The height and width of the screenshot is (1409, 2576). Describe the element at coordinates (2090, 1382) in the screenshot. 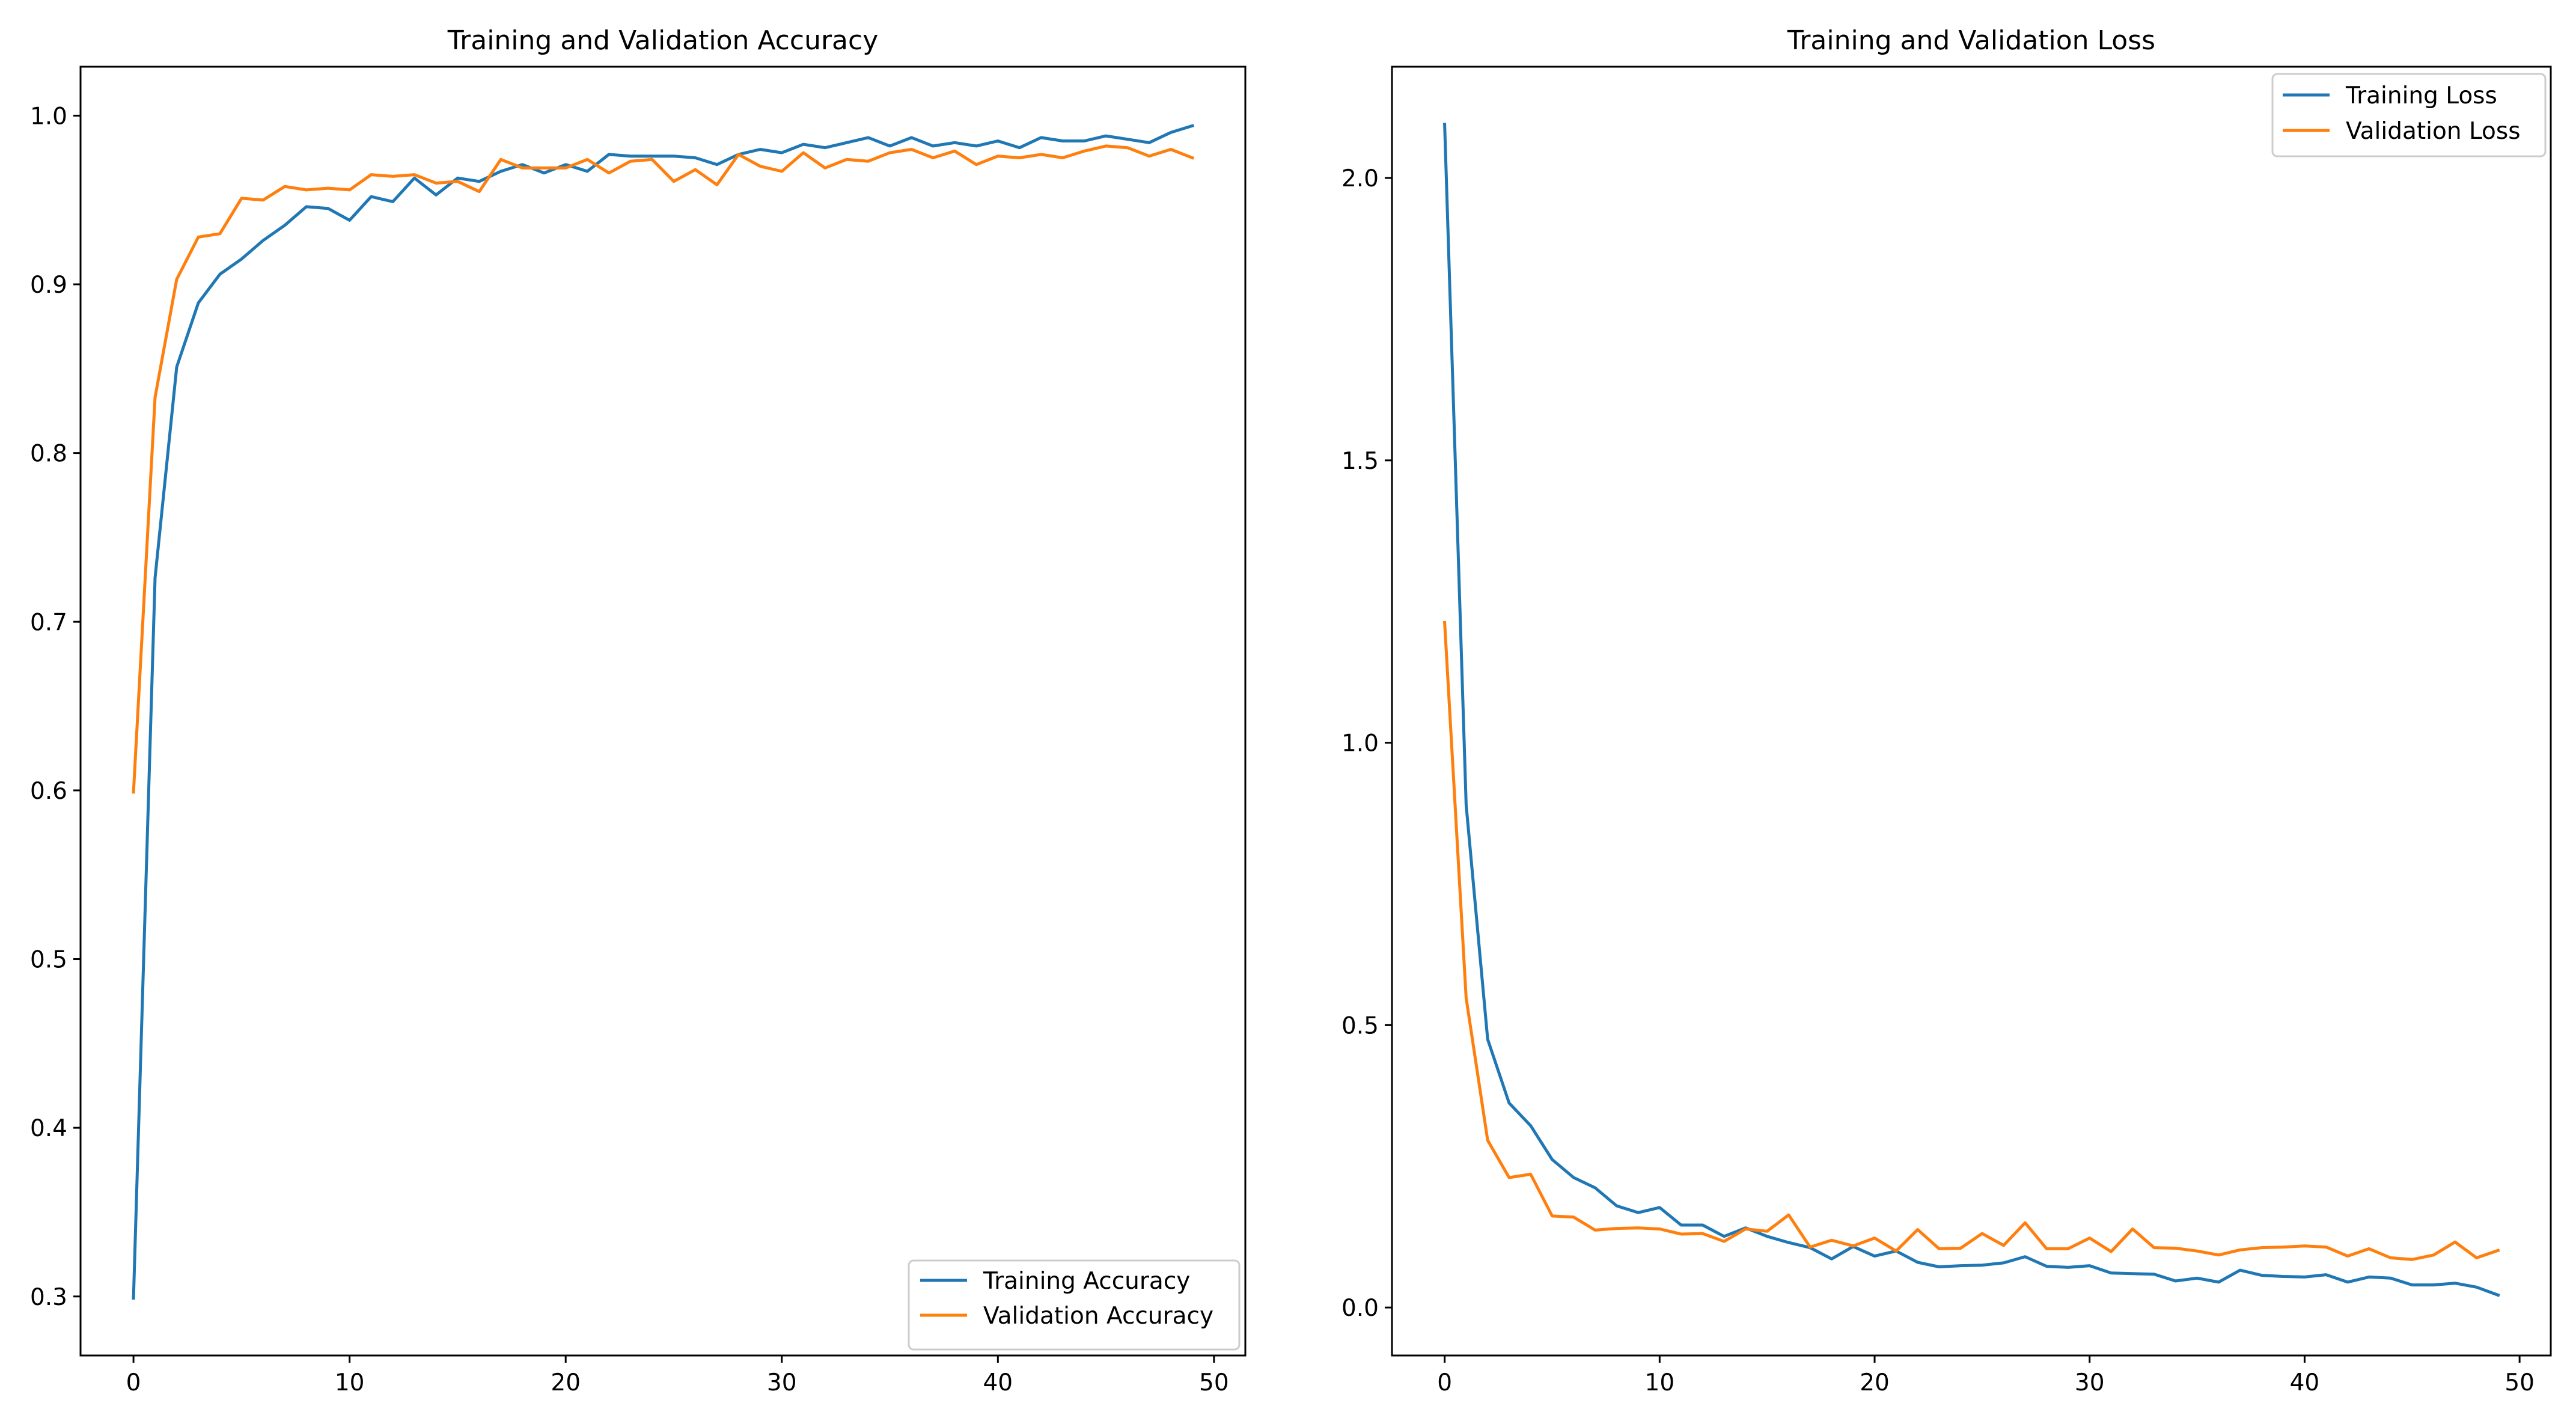

I see `loss-x-tick-label: 30` at that location.